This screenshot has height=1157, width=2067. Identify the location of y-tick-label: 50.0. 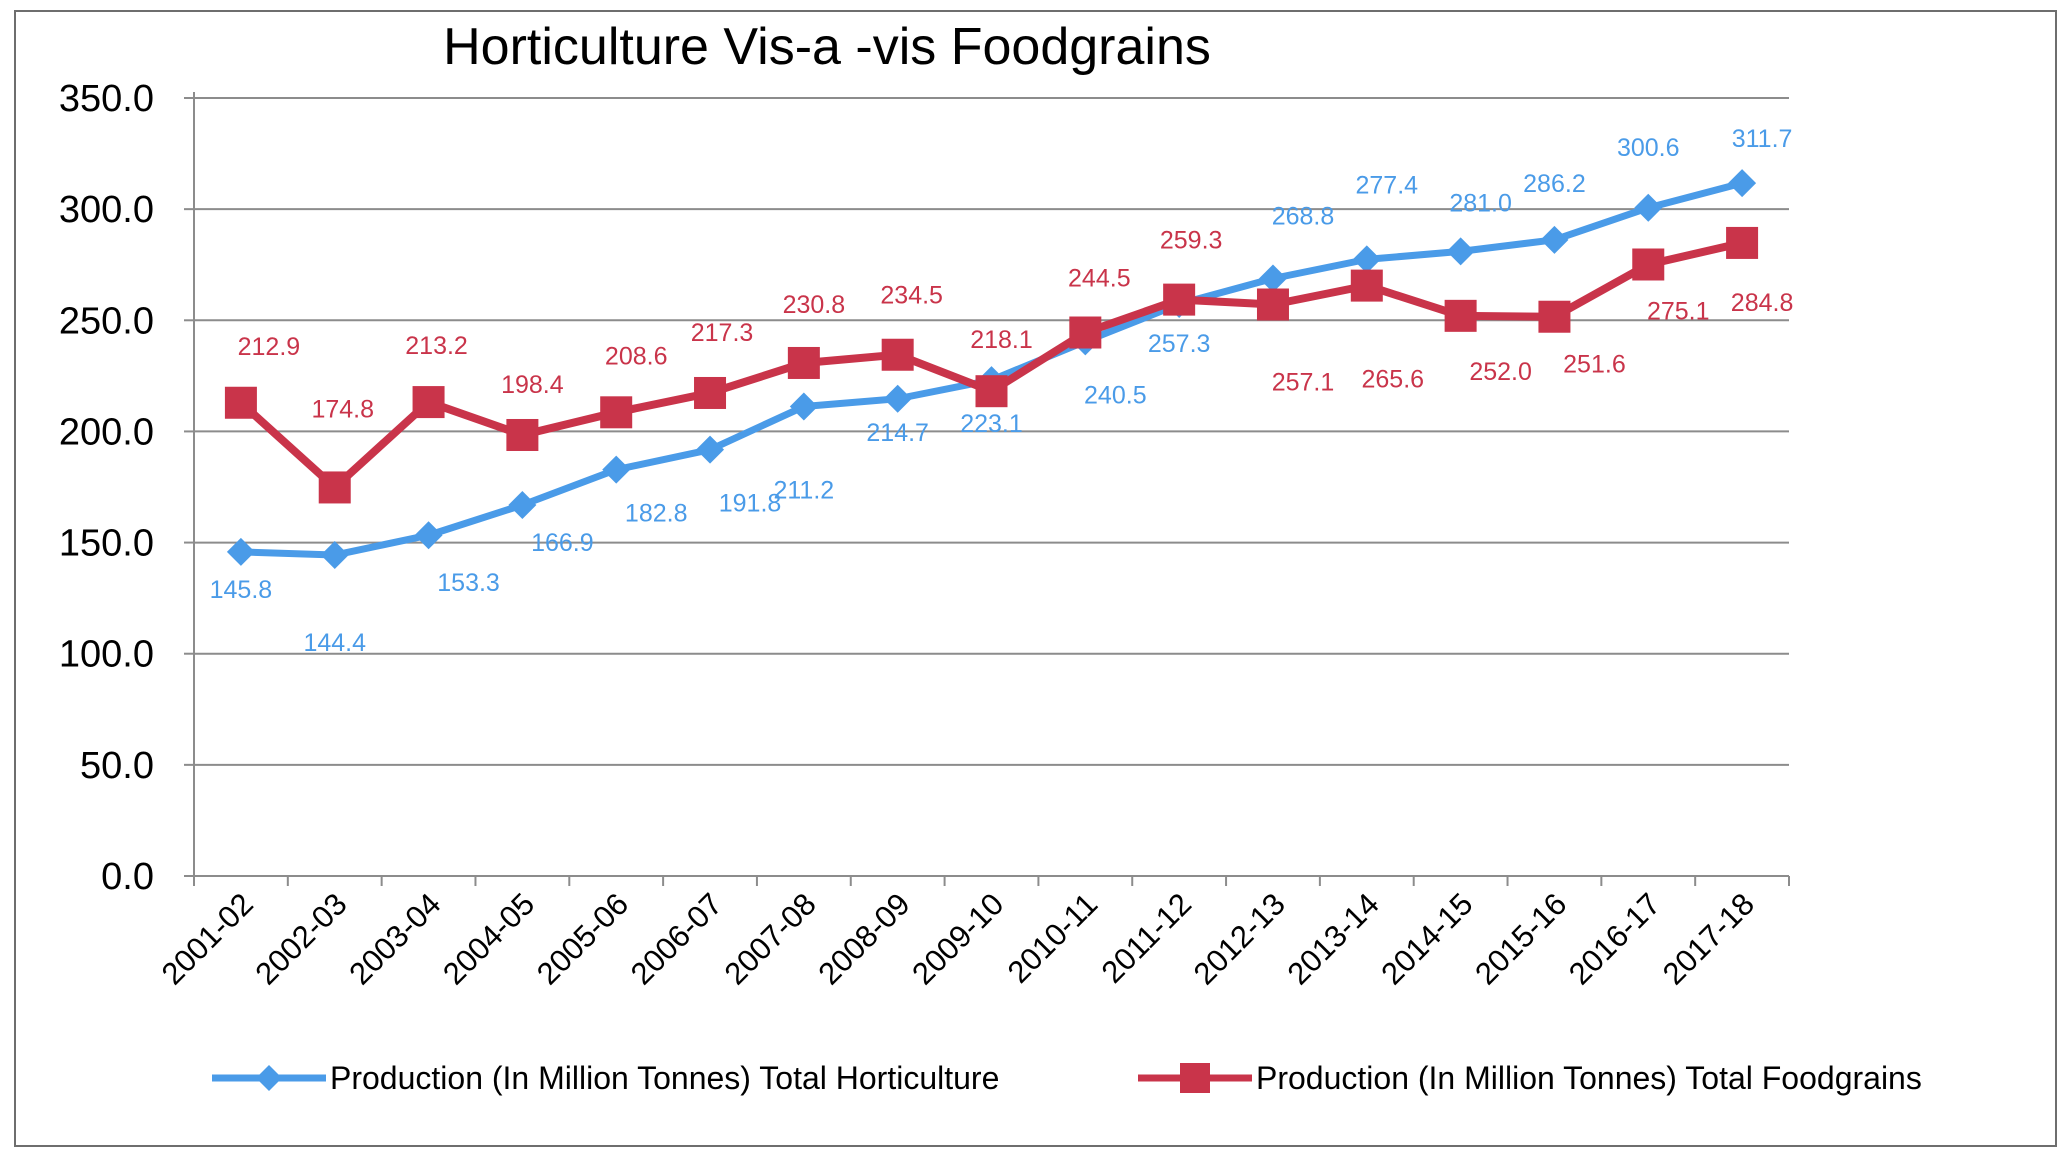
(117, 766).